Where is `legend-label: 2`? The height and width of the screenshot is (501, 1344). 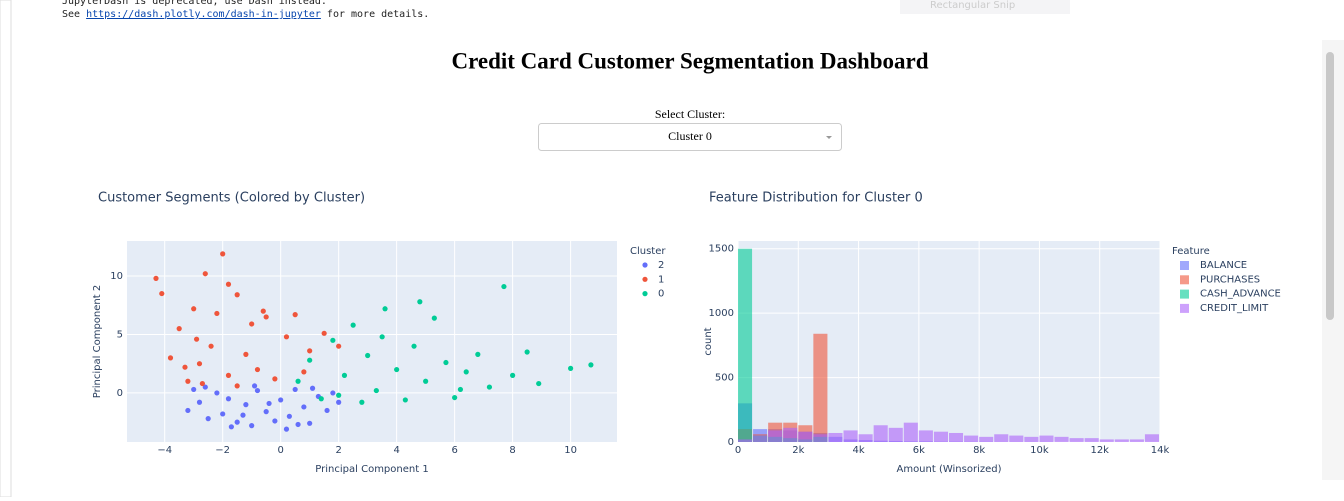
legend-label: 2 is located at coordinates (661, 265).